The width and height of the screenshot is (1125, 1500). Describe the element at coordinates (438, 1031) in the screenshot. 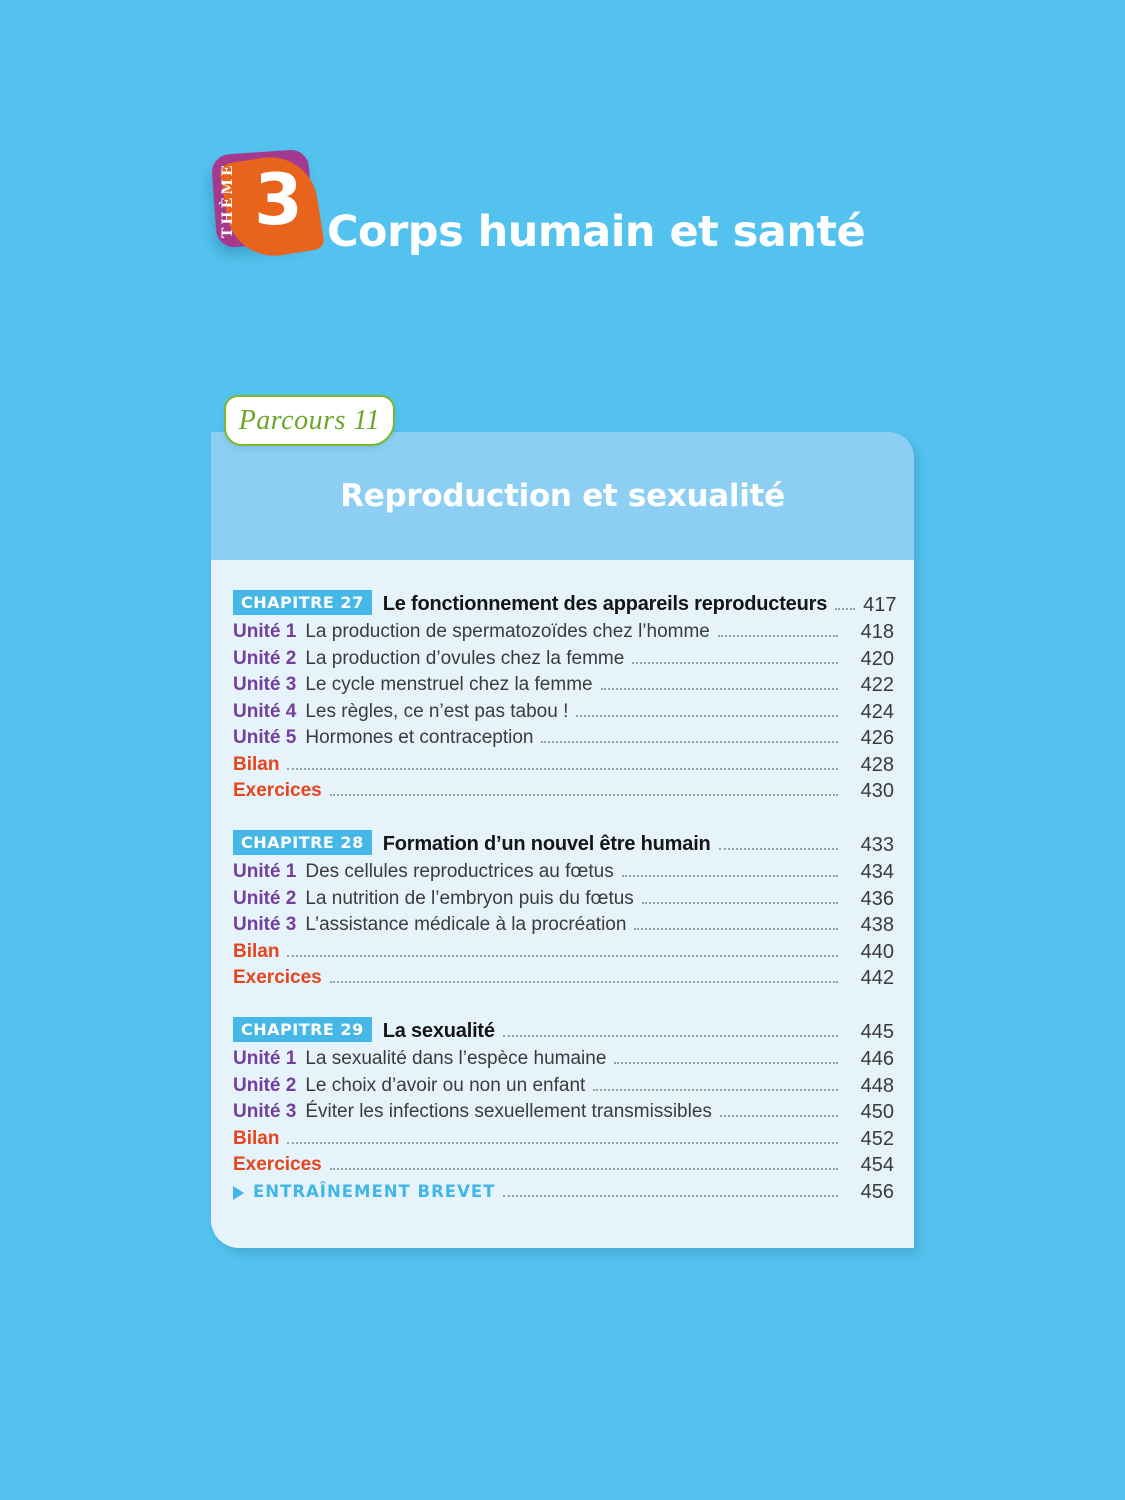

I see `chapter-title: La sexualité` at that location.